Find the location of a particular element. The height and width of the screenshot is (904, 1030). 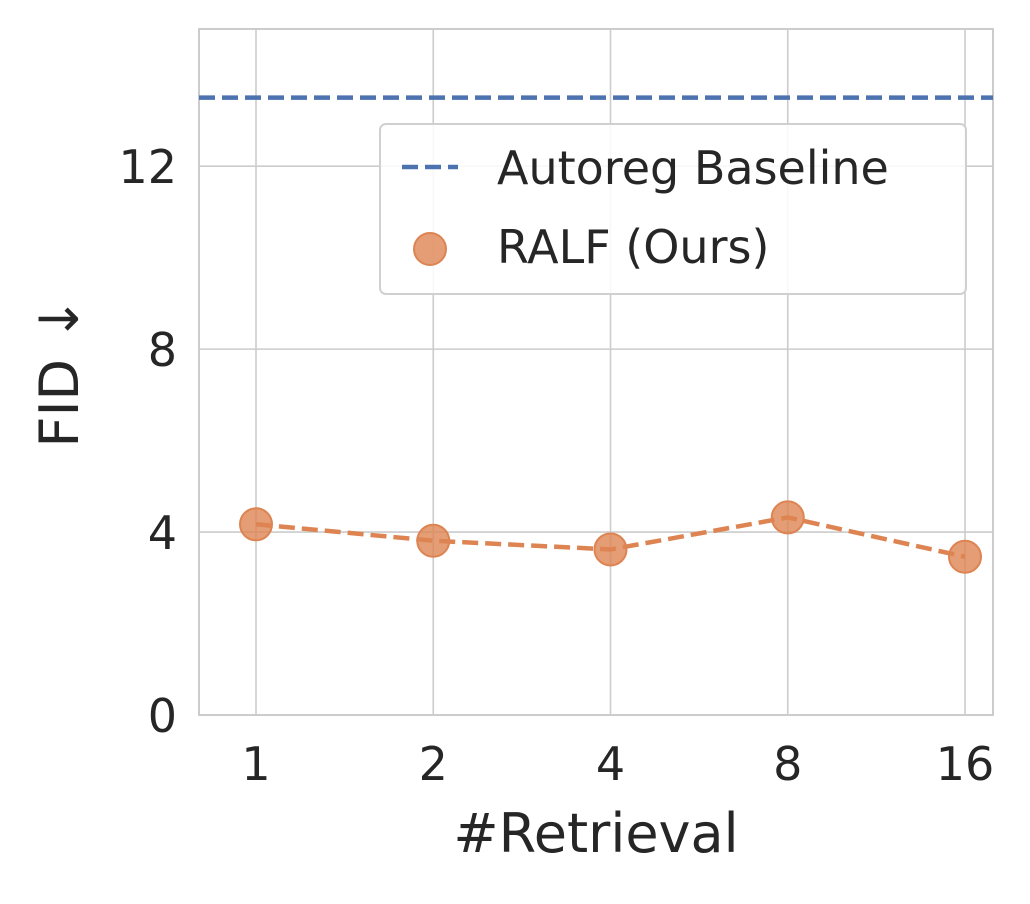

x-tick-label: 4 is located at coordinates (610, 764).